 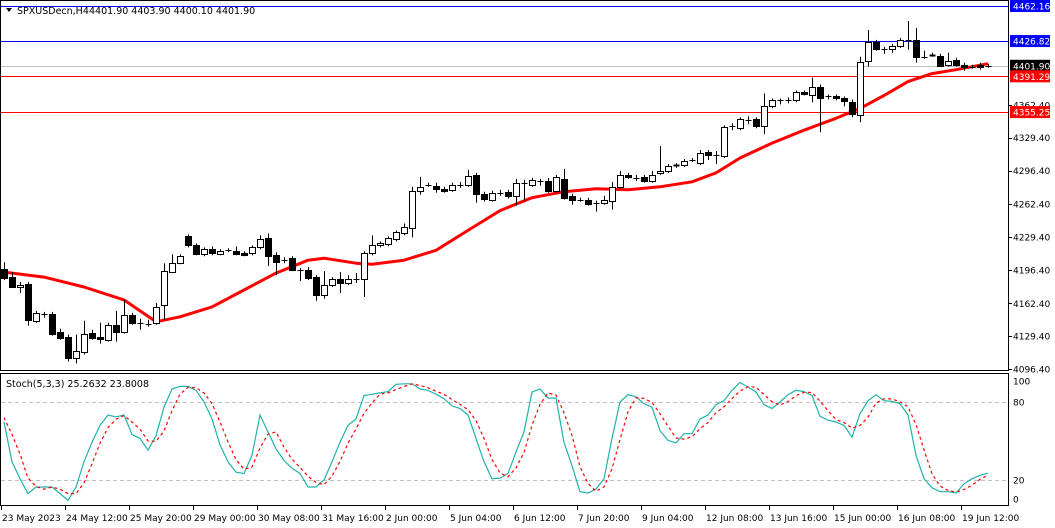 What do you see at coordinates (926, 519) in the screenshot?
I see `time-tick-label: 16 Jun 08:00` at bounding box center [926, 519].